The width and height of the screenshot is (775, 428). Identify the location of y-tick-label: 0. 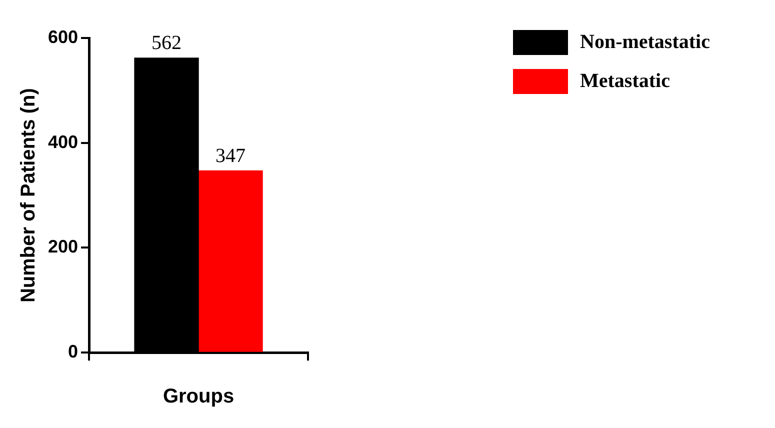
(73, 352).